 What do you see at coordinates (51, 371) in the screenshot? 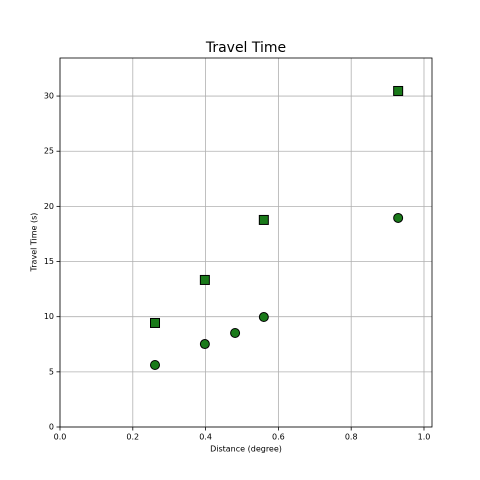
I see `y-tick-label: 5` at bounding box center [51, 371].